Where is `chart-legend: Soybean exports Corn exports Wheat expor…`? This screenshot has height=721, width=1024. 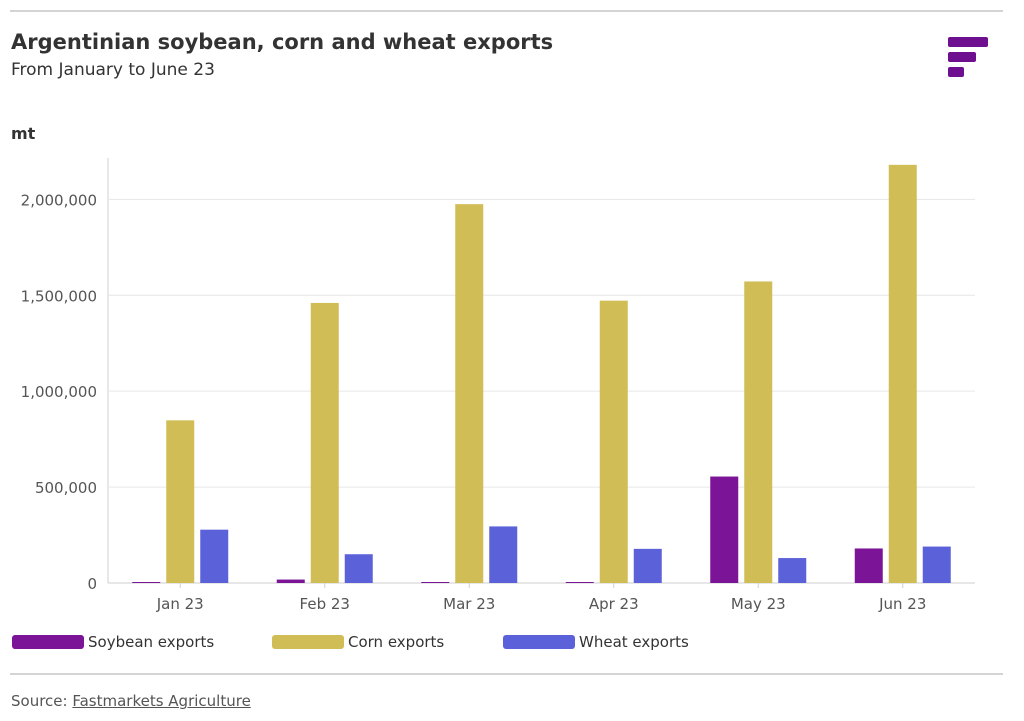
chart-legend: Soybean exports Corn exports Wheat expor… is located at coordinates (512, 645).